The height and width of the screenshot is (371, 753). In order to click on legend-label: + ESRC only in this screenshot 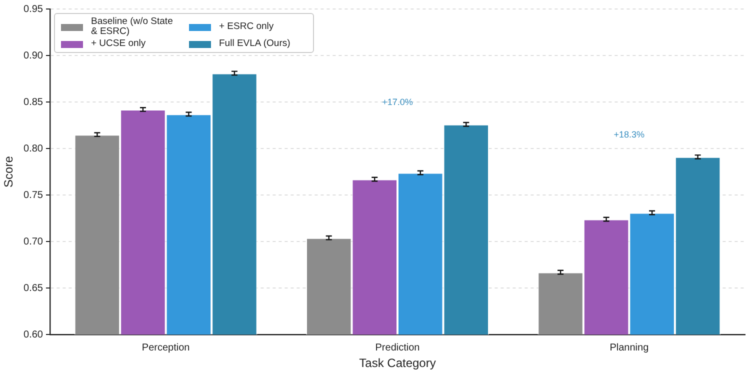, I will do `click(246, 26)`.